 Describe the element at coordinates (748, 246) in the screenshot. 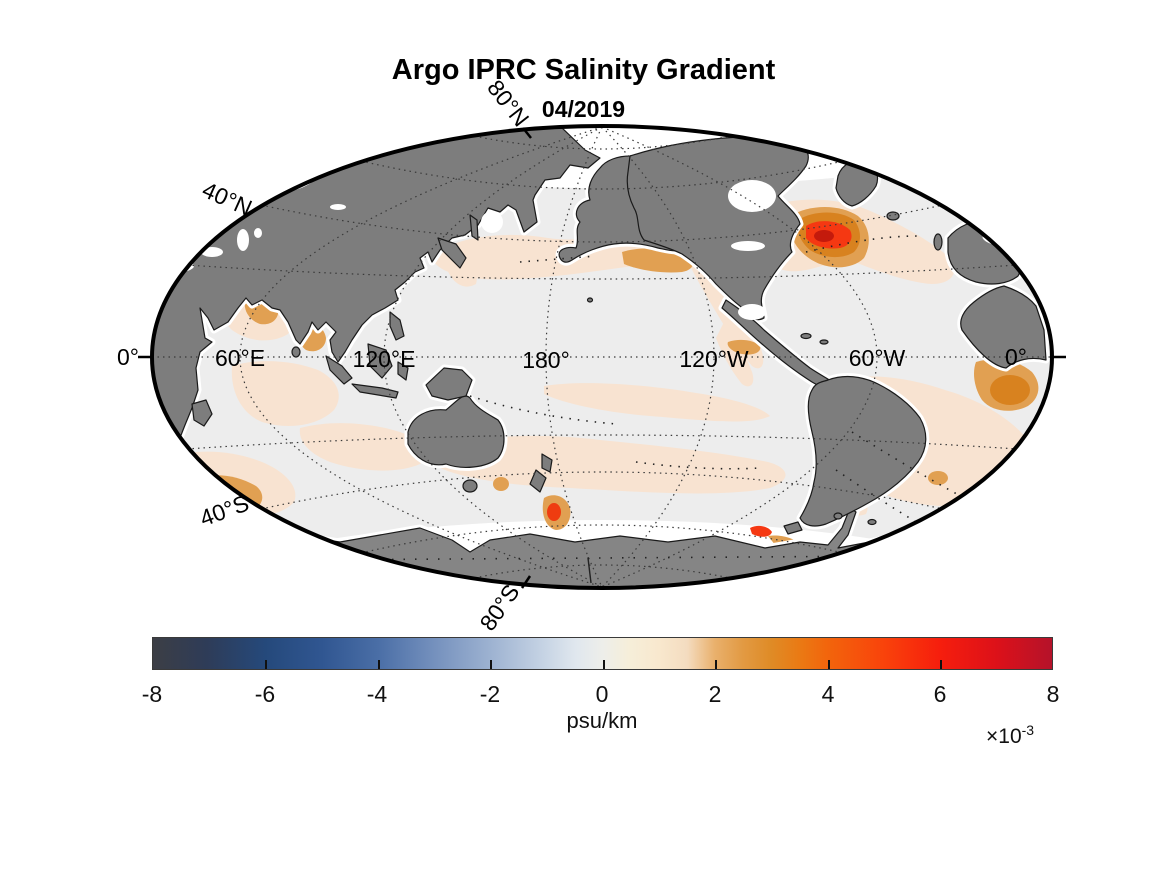

I see `great-lakes` at that location.